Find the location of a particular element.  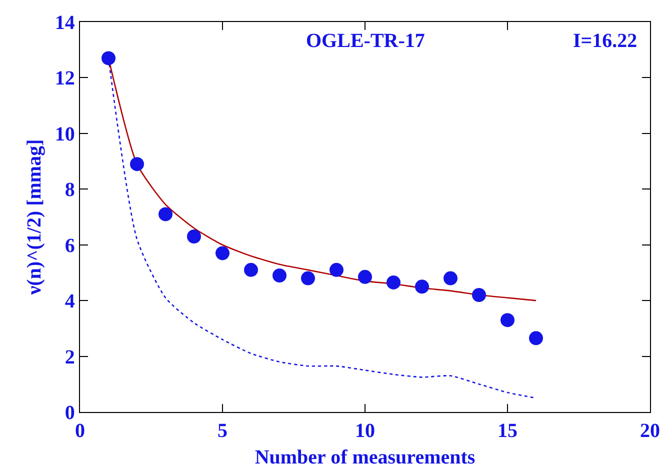

x-tick-label: 5 is located at coordinates (223, 431).